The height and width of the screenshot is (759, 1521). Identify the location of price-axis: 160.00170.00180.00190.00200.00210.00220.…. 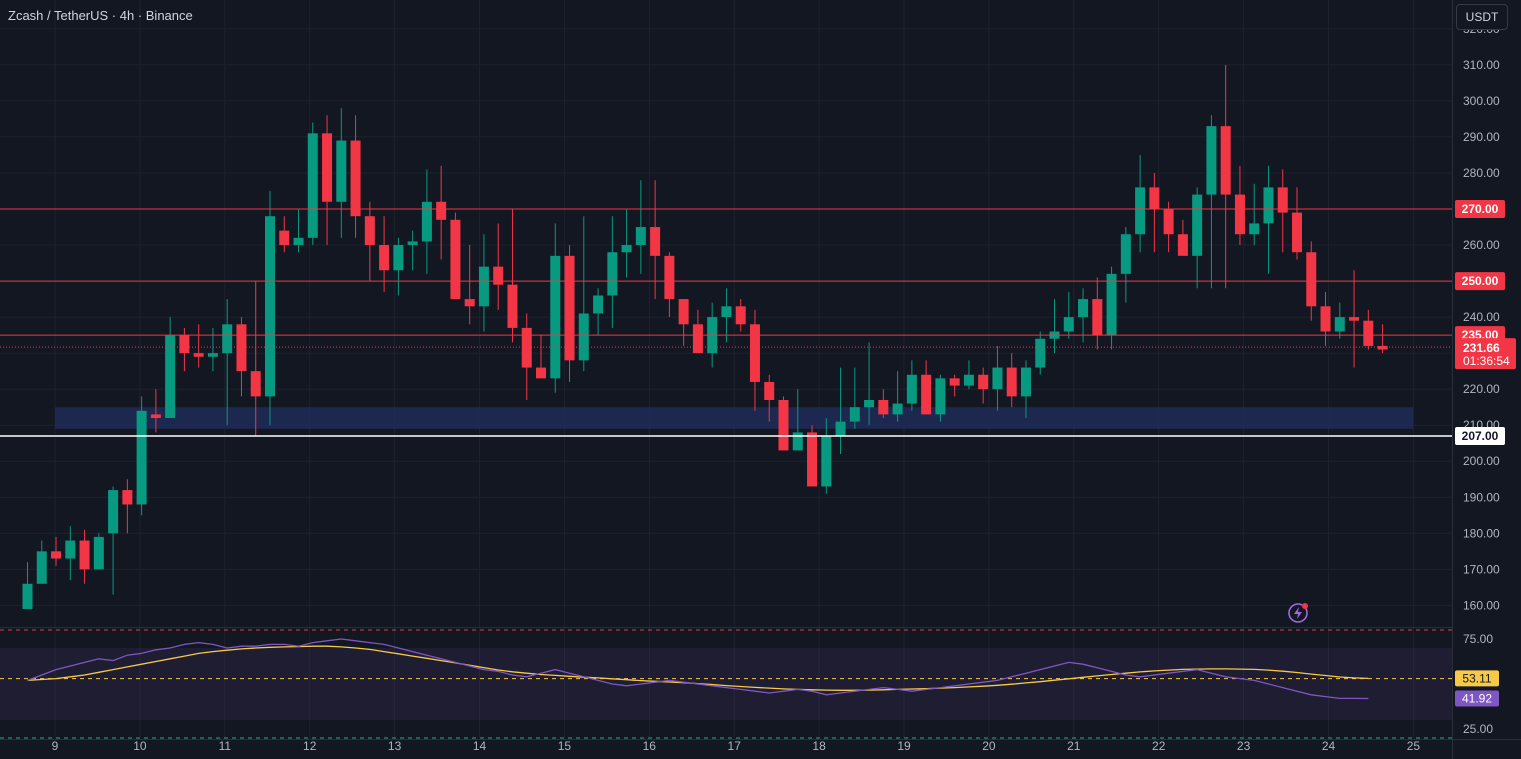
(1486, 379).